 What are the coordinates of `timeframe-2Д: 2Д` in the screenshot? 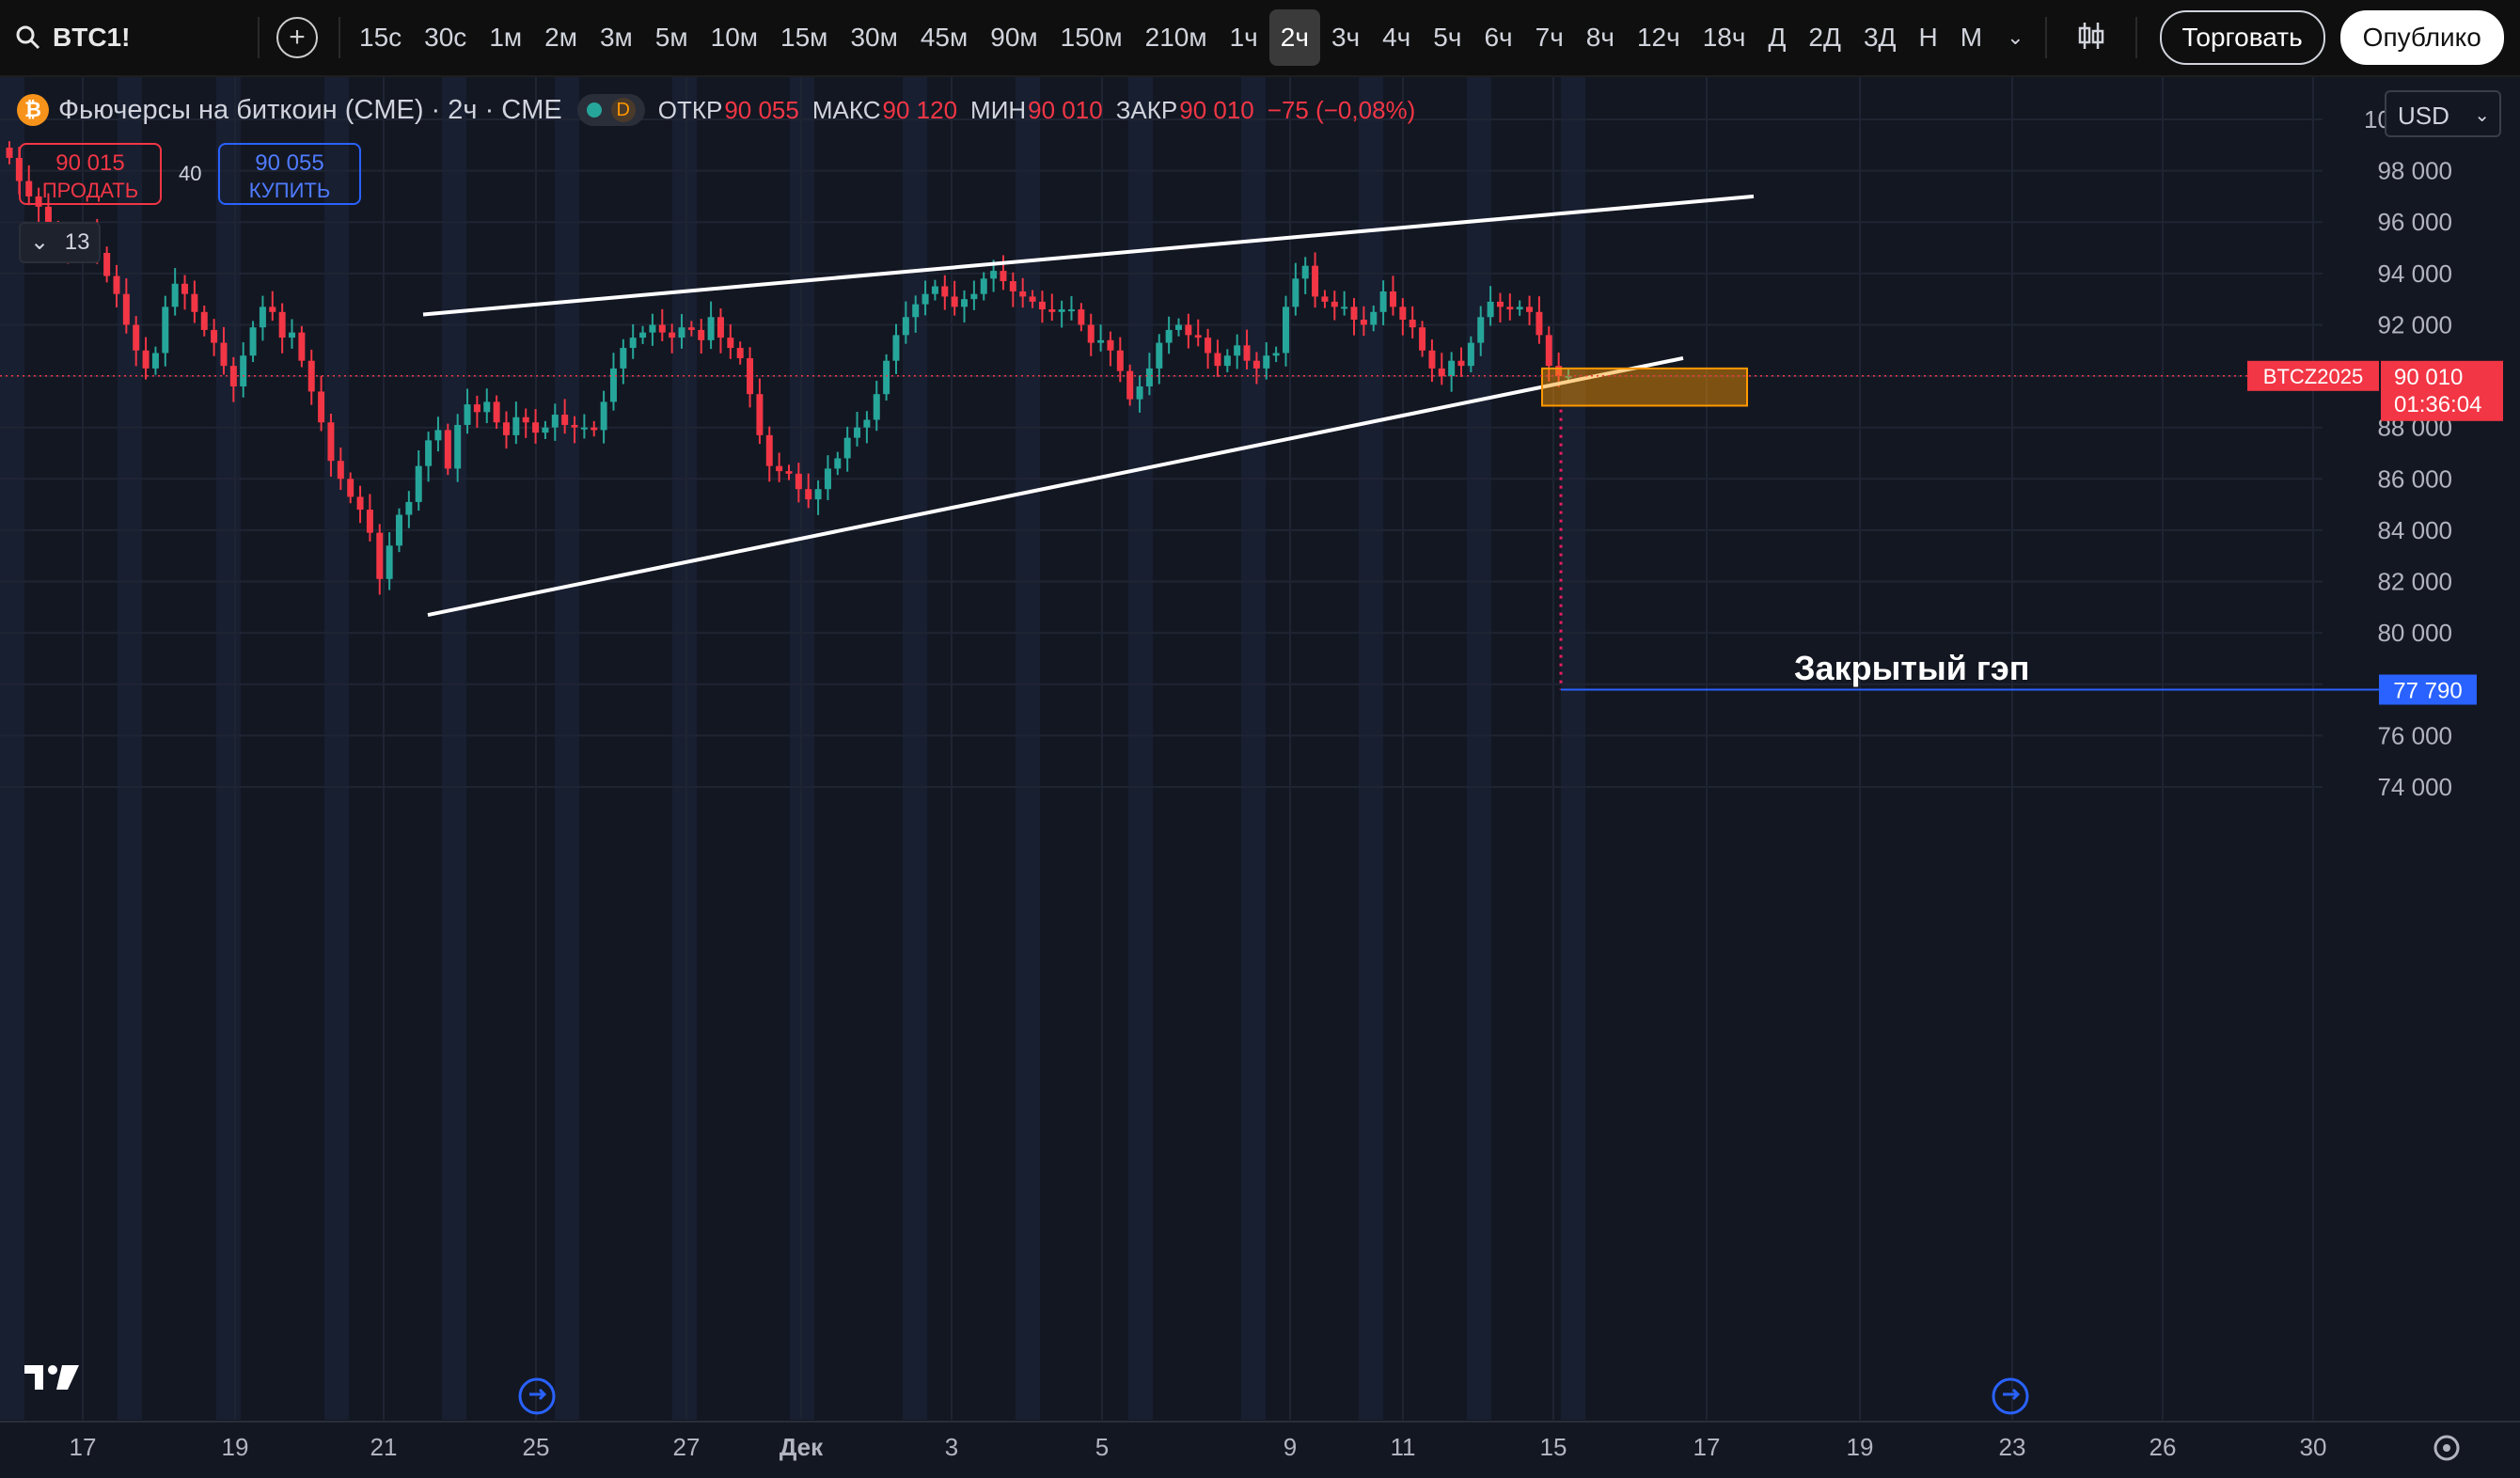 It's located at (1825, 37).